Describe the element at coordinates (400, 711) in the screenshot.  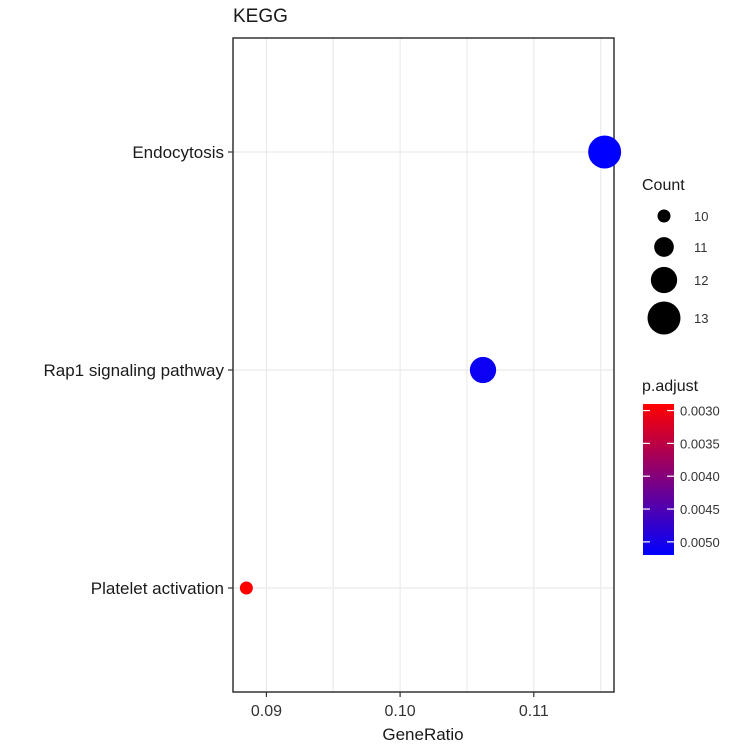
I see `x-tick-label: 0.10` at that location.